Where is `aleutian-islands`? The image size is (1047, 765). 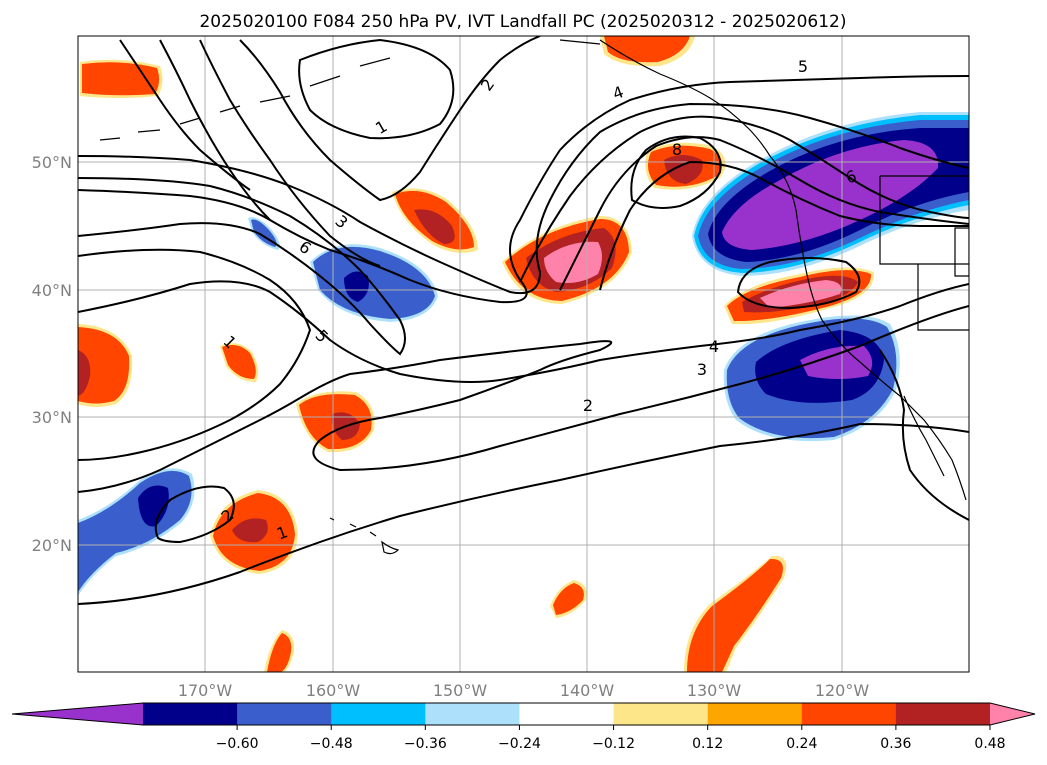 aleutian-islands is located at coordinates (350, 90).